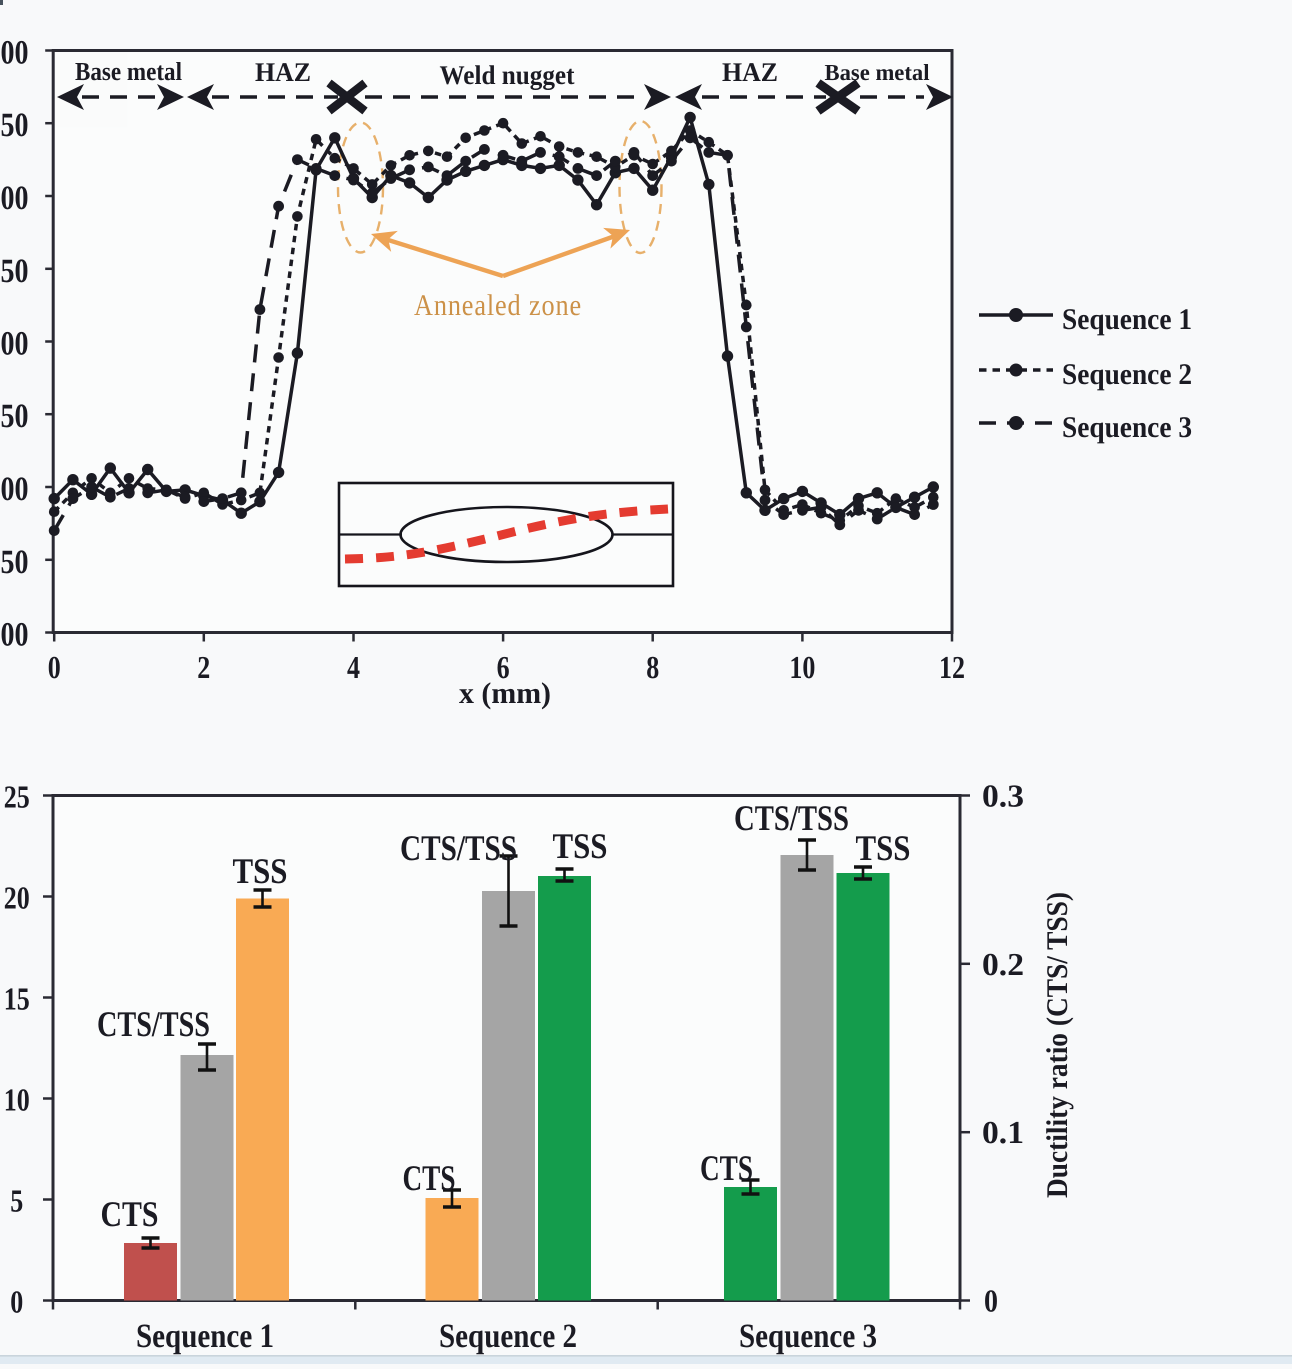 Image resolution: width=1292 pixels, height=1369 pixels. Describe the element at coordinates (498, 305) in the screenshot. I see `svg-text: Annealed zone` at that location.